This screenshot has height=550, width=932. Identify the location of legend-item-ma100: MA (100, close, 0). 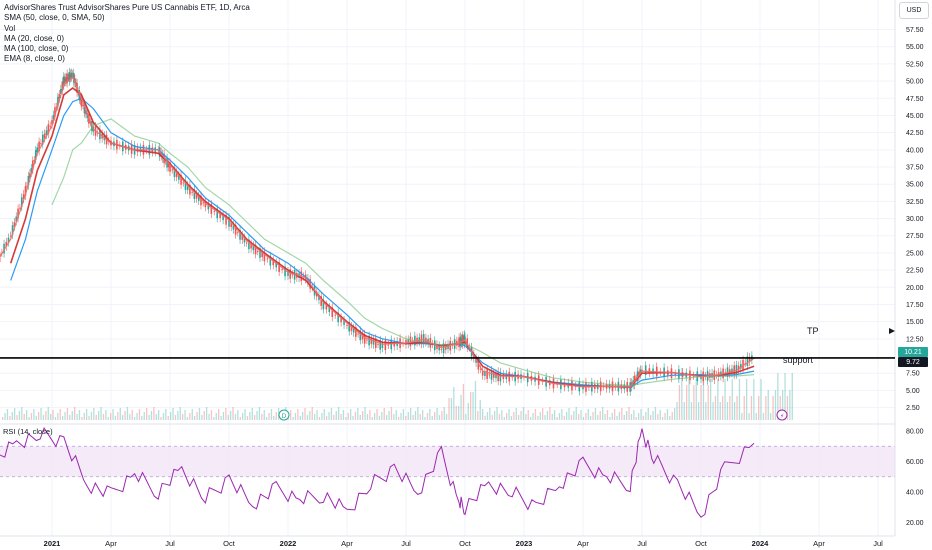
(36, 49).